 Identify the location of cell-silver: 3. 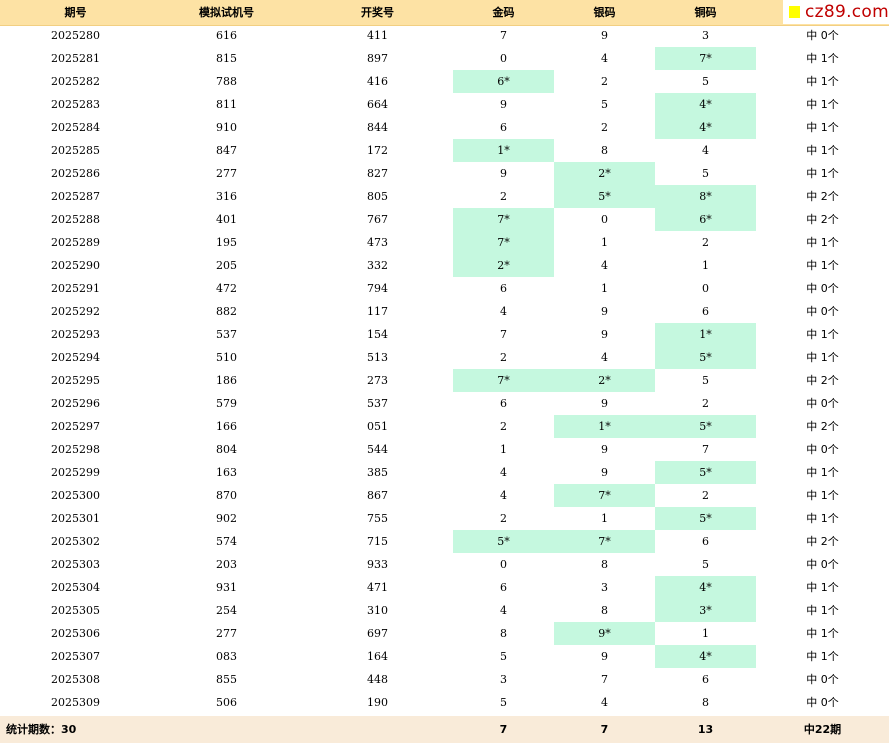
(604, 587).